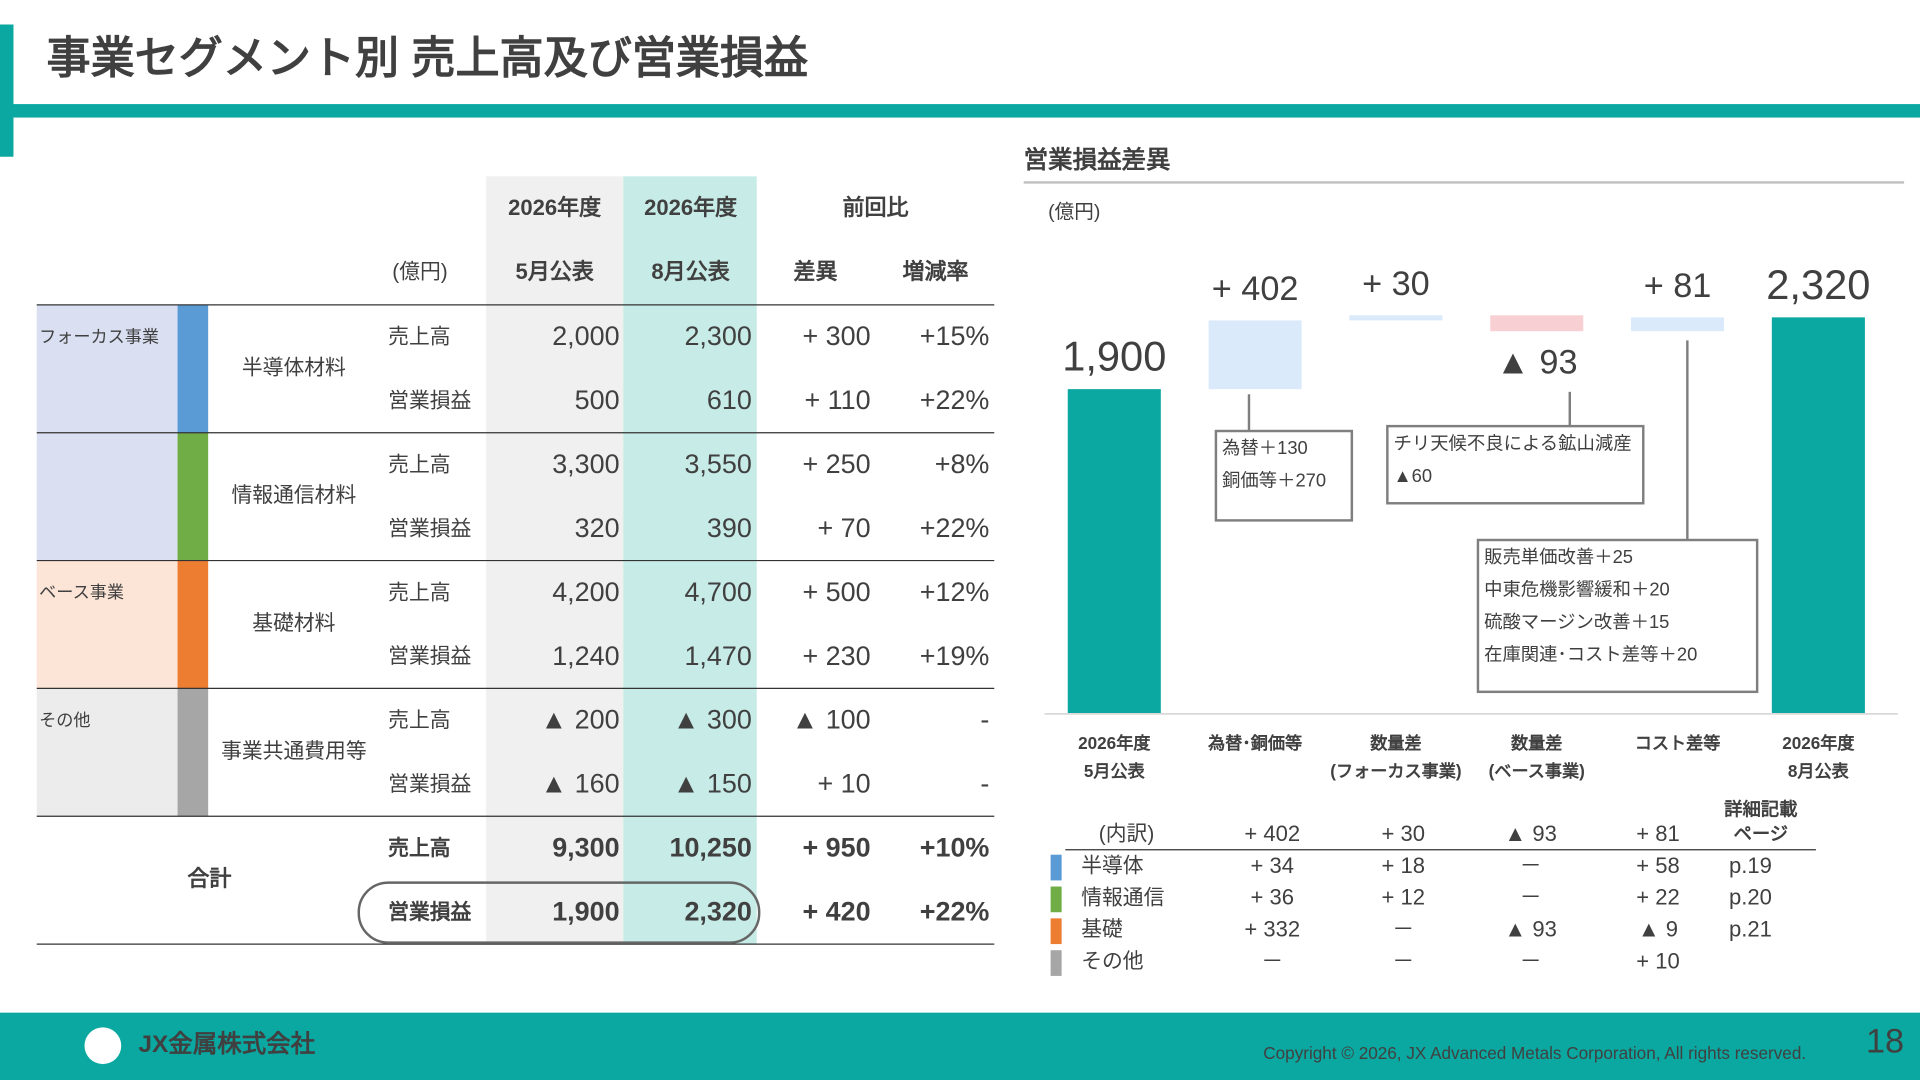  I want to click on logo-mark, so click(103, 1046).